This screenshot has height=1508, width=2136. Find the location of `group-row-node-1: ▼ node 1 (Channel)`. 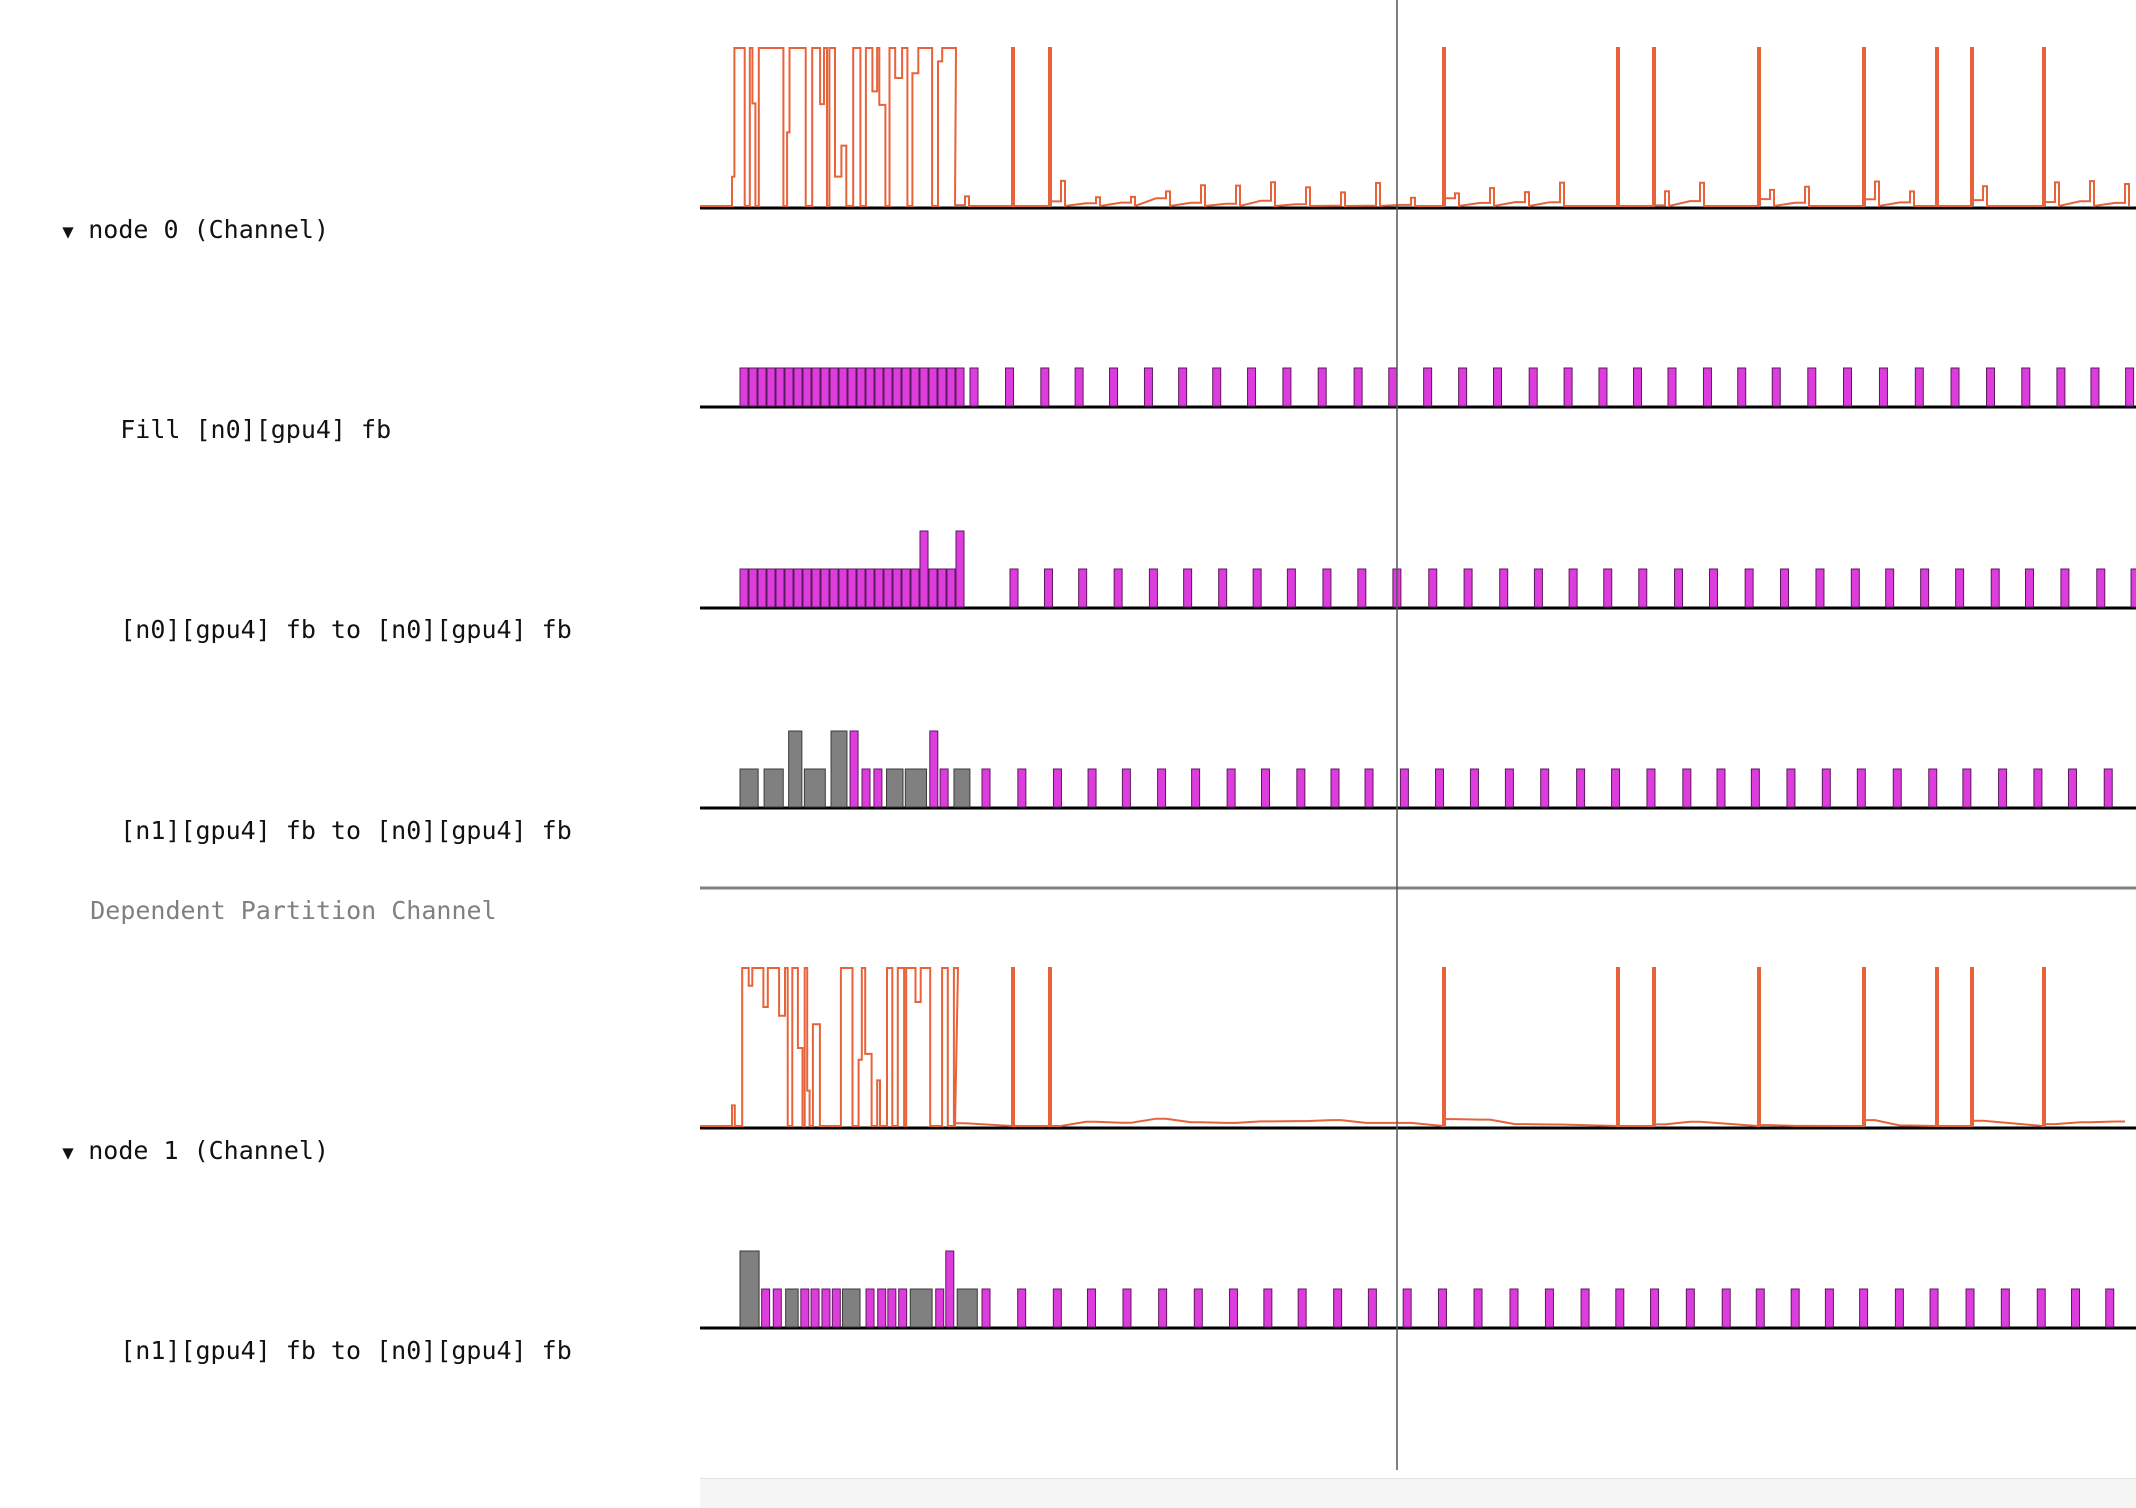

group-row-node-1: ▼ node 1 (Channel) is located at coordinates (165, 1152).